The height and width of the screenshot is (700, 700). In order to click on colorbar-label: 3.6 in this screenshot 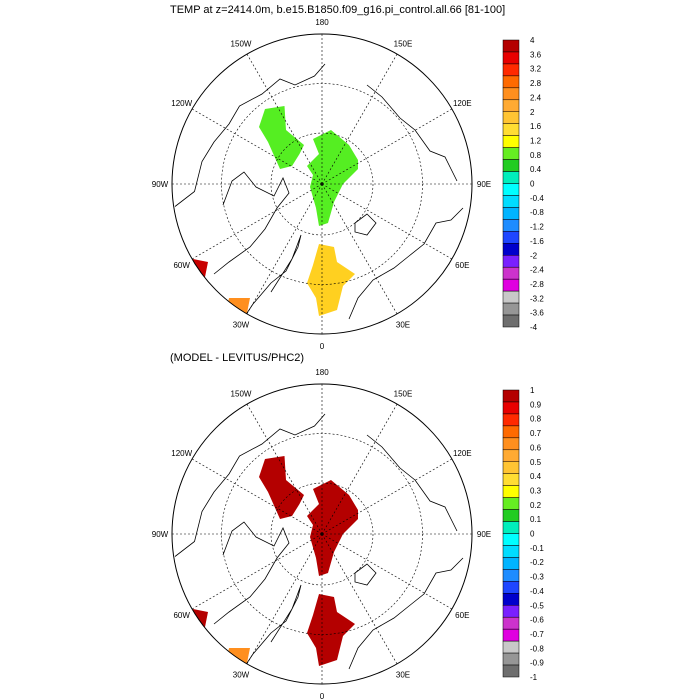, I will do `click(536, 54)`.